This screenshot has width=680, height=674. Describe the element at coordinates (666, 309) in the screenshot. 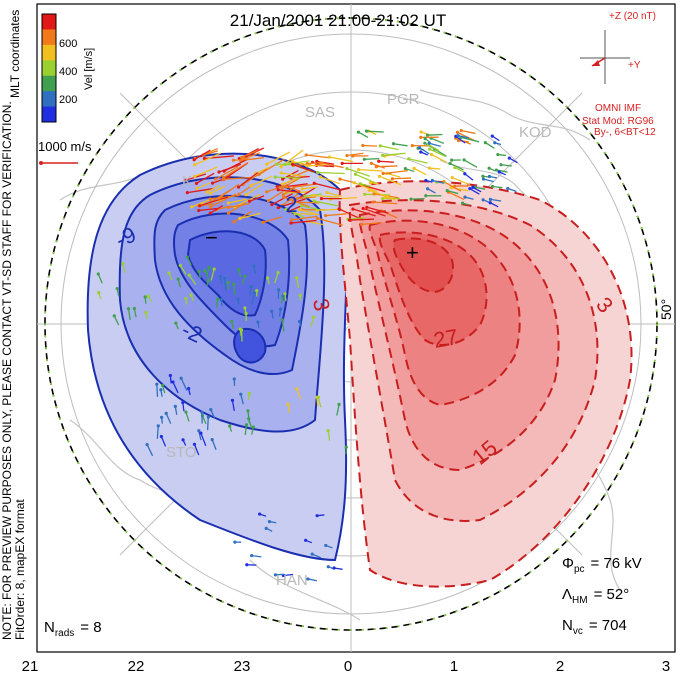

I see `latitude-label-50: 50°` at that location.